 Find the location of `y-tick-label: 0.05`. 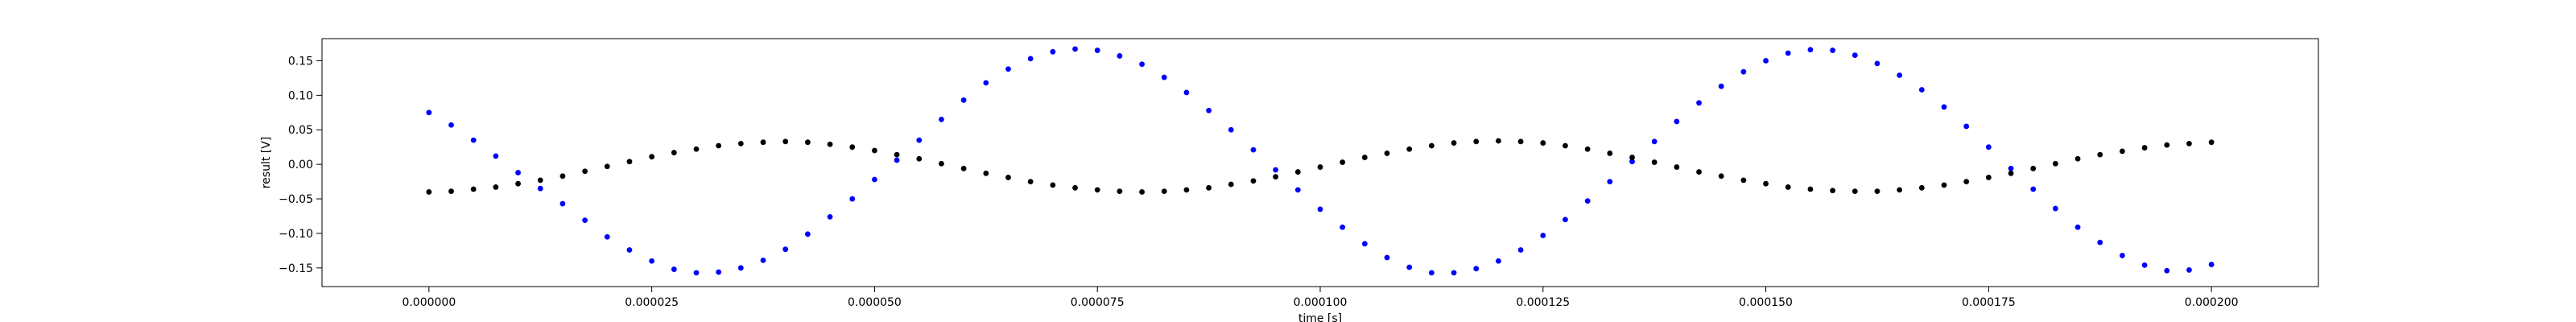

y-tick-label: 0.05 is located at coordinates (300, 130).